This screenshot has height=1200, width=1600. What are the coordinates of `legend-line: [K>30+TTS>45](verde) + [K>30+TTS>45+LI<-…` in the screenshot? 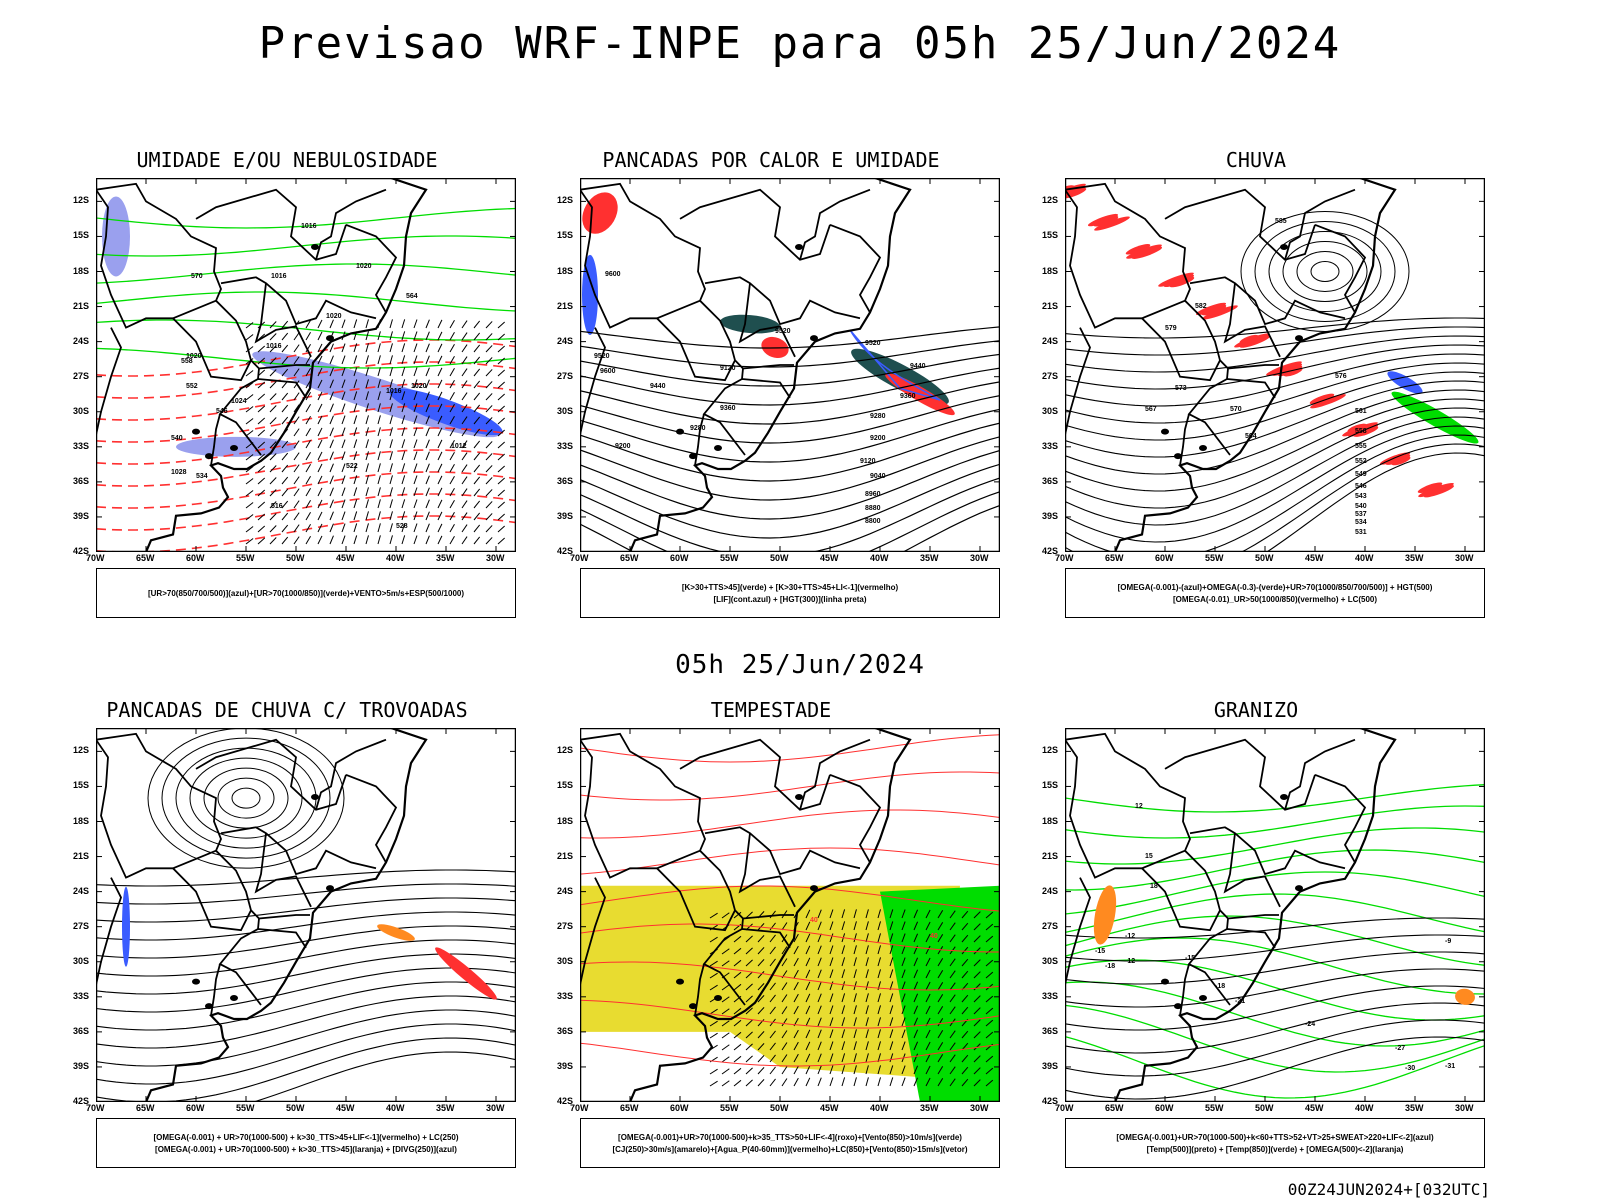 It's located at (790, 587).